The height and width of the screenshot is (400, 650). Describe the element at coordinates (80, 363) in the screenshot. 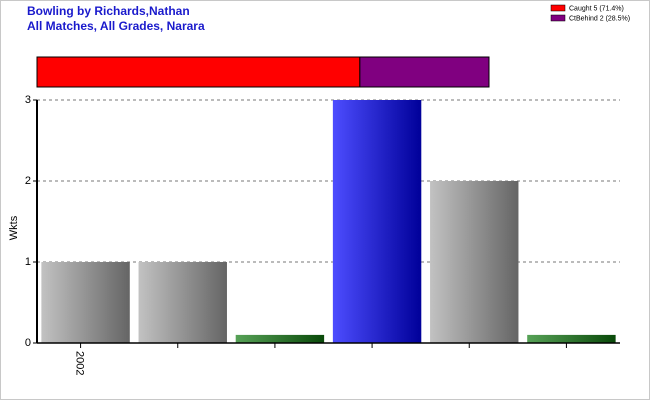

I see `x-tick-label: 2002` at that location.